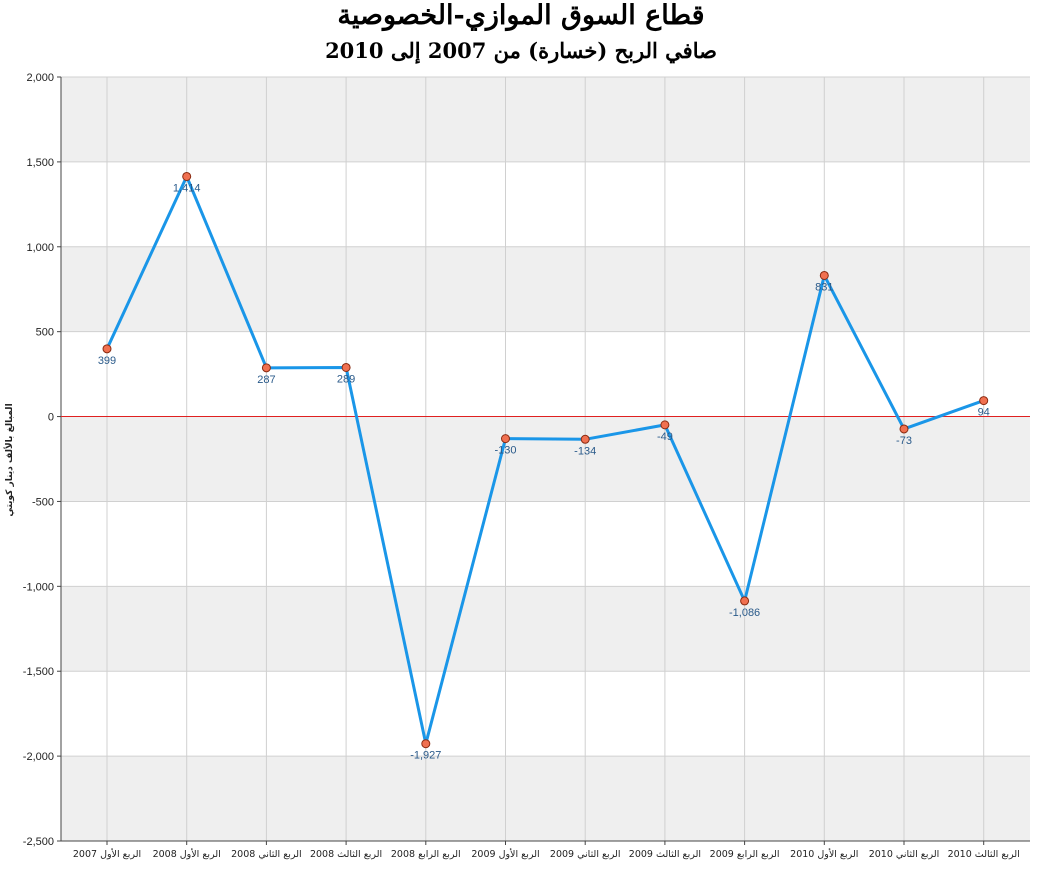 Image resolution: width=1042 pixels, height=874 pixels. I want to click on x-tick-label: الربع الثاني 2009, so click(585, 854).